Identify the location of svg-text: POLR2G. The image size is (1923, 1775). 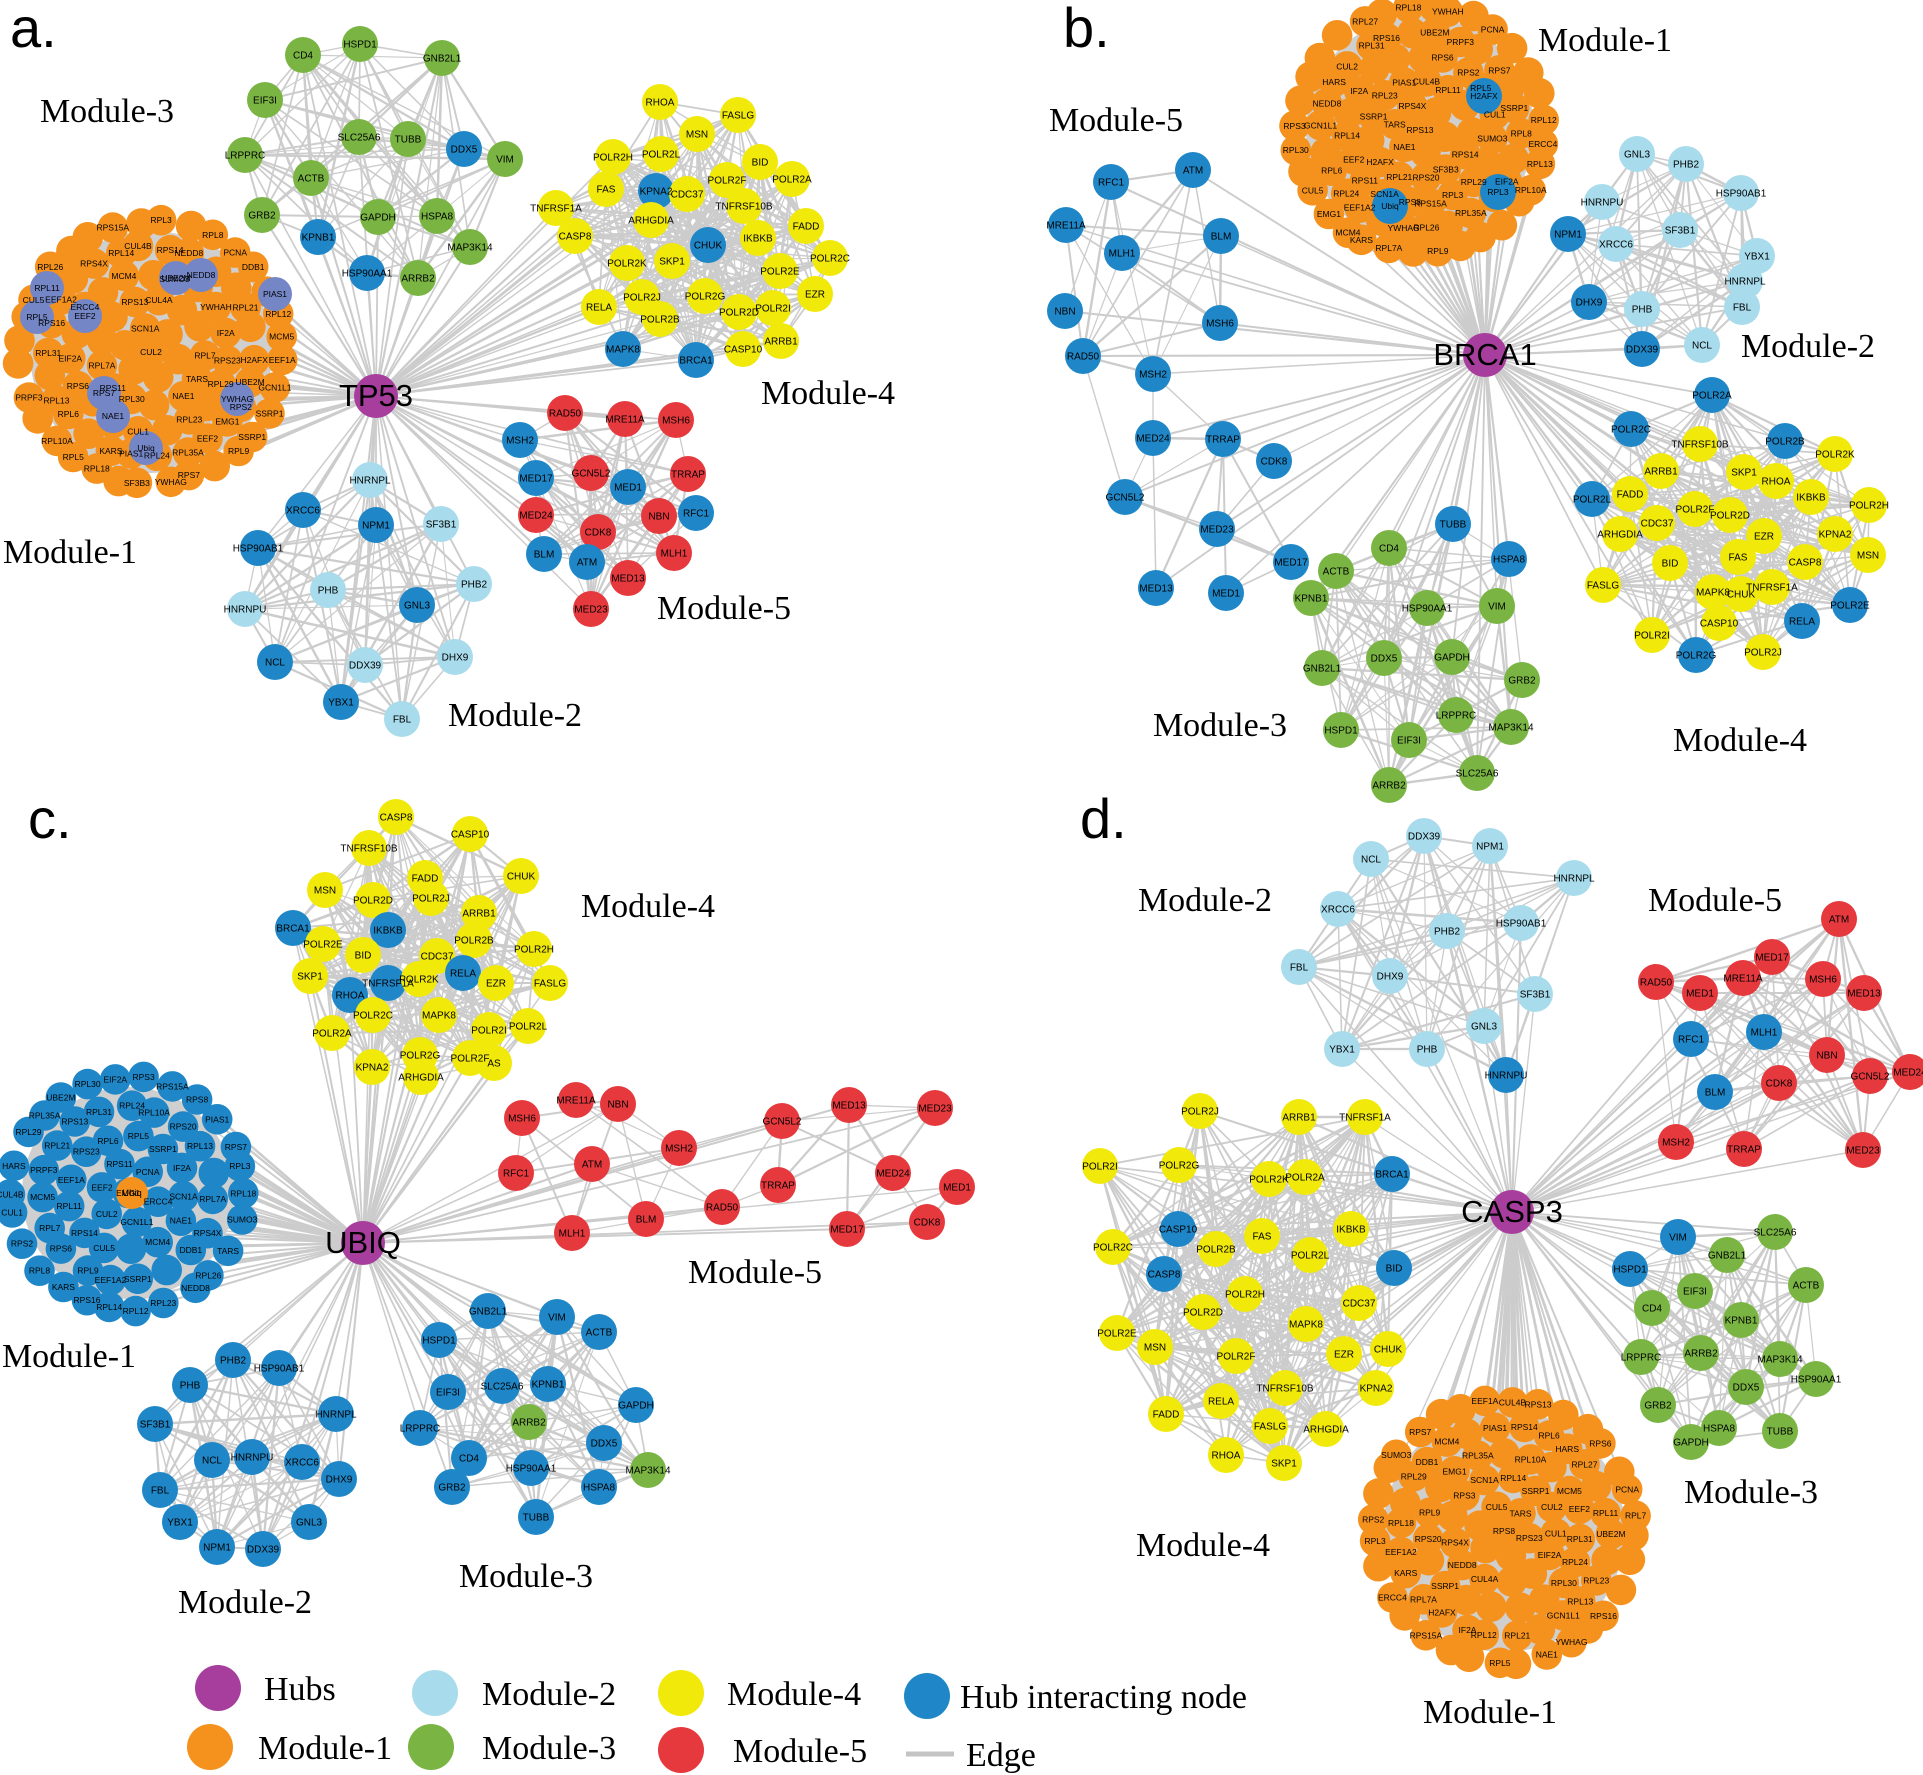
(1696, 656).